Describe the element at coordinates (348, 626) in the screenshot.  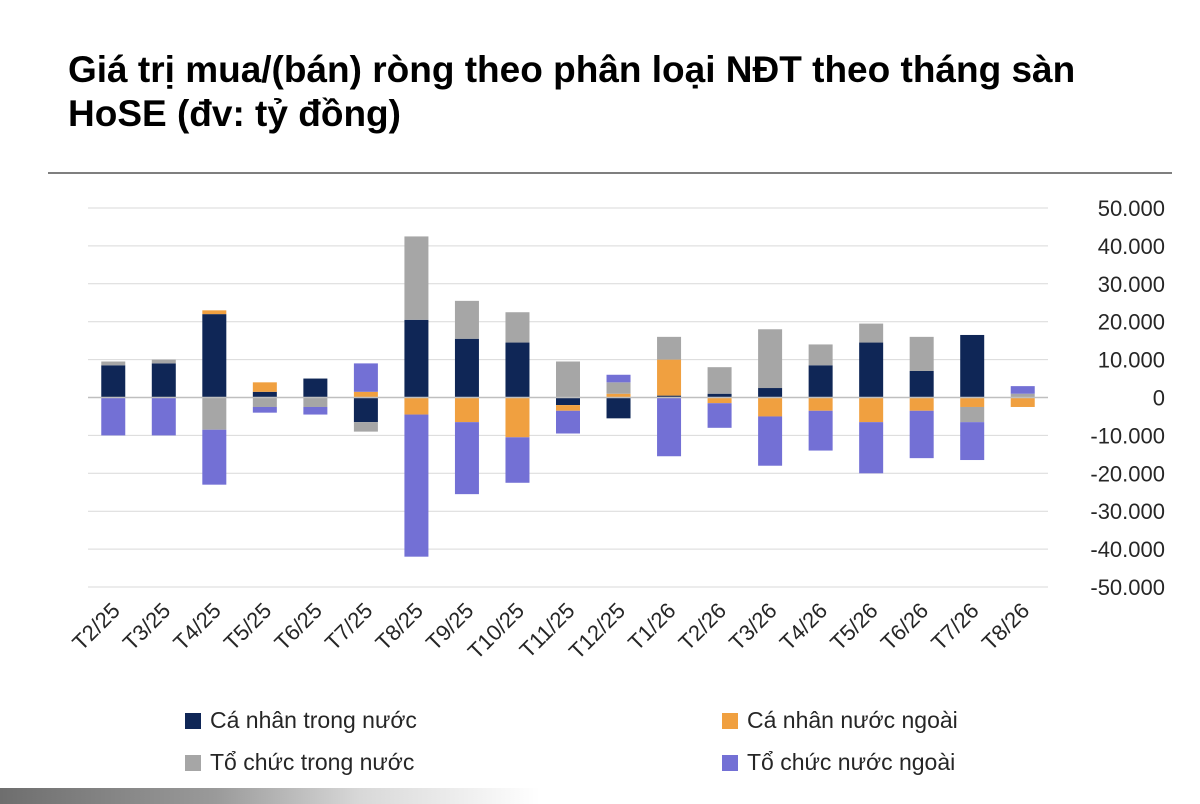
I see `x-tick-label: T7/25` at that location.